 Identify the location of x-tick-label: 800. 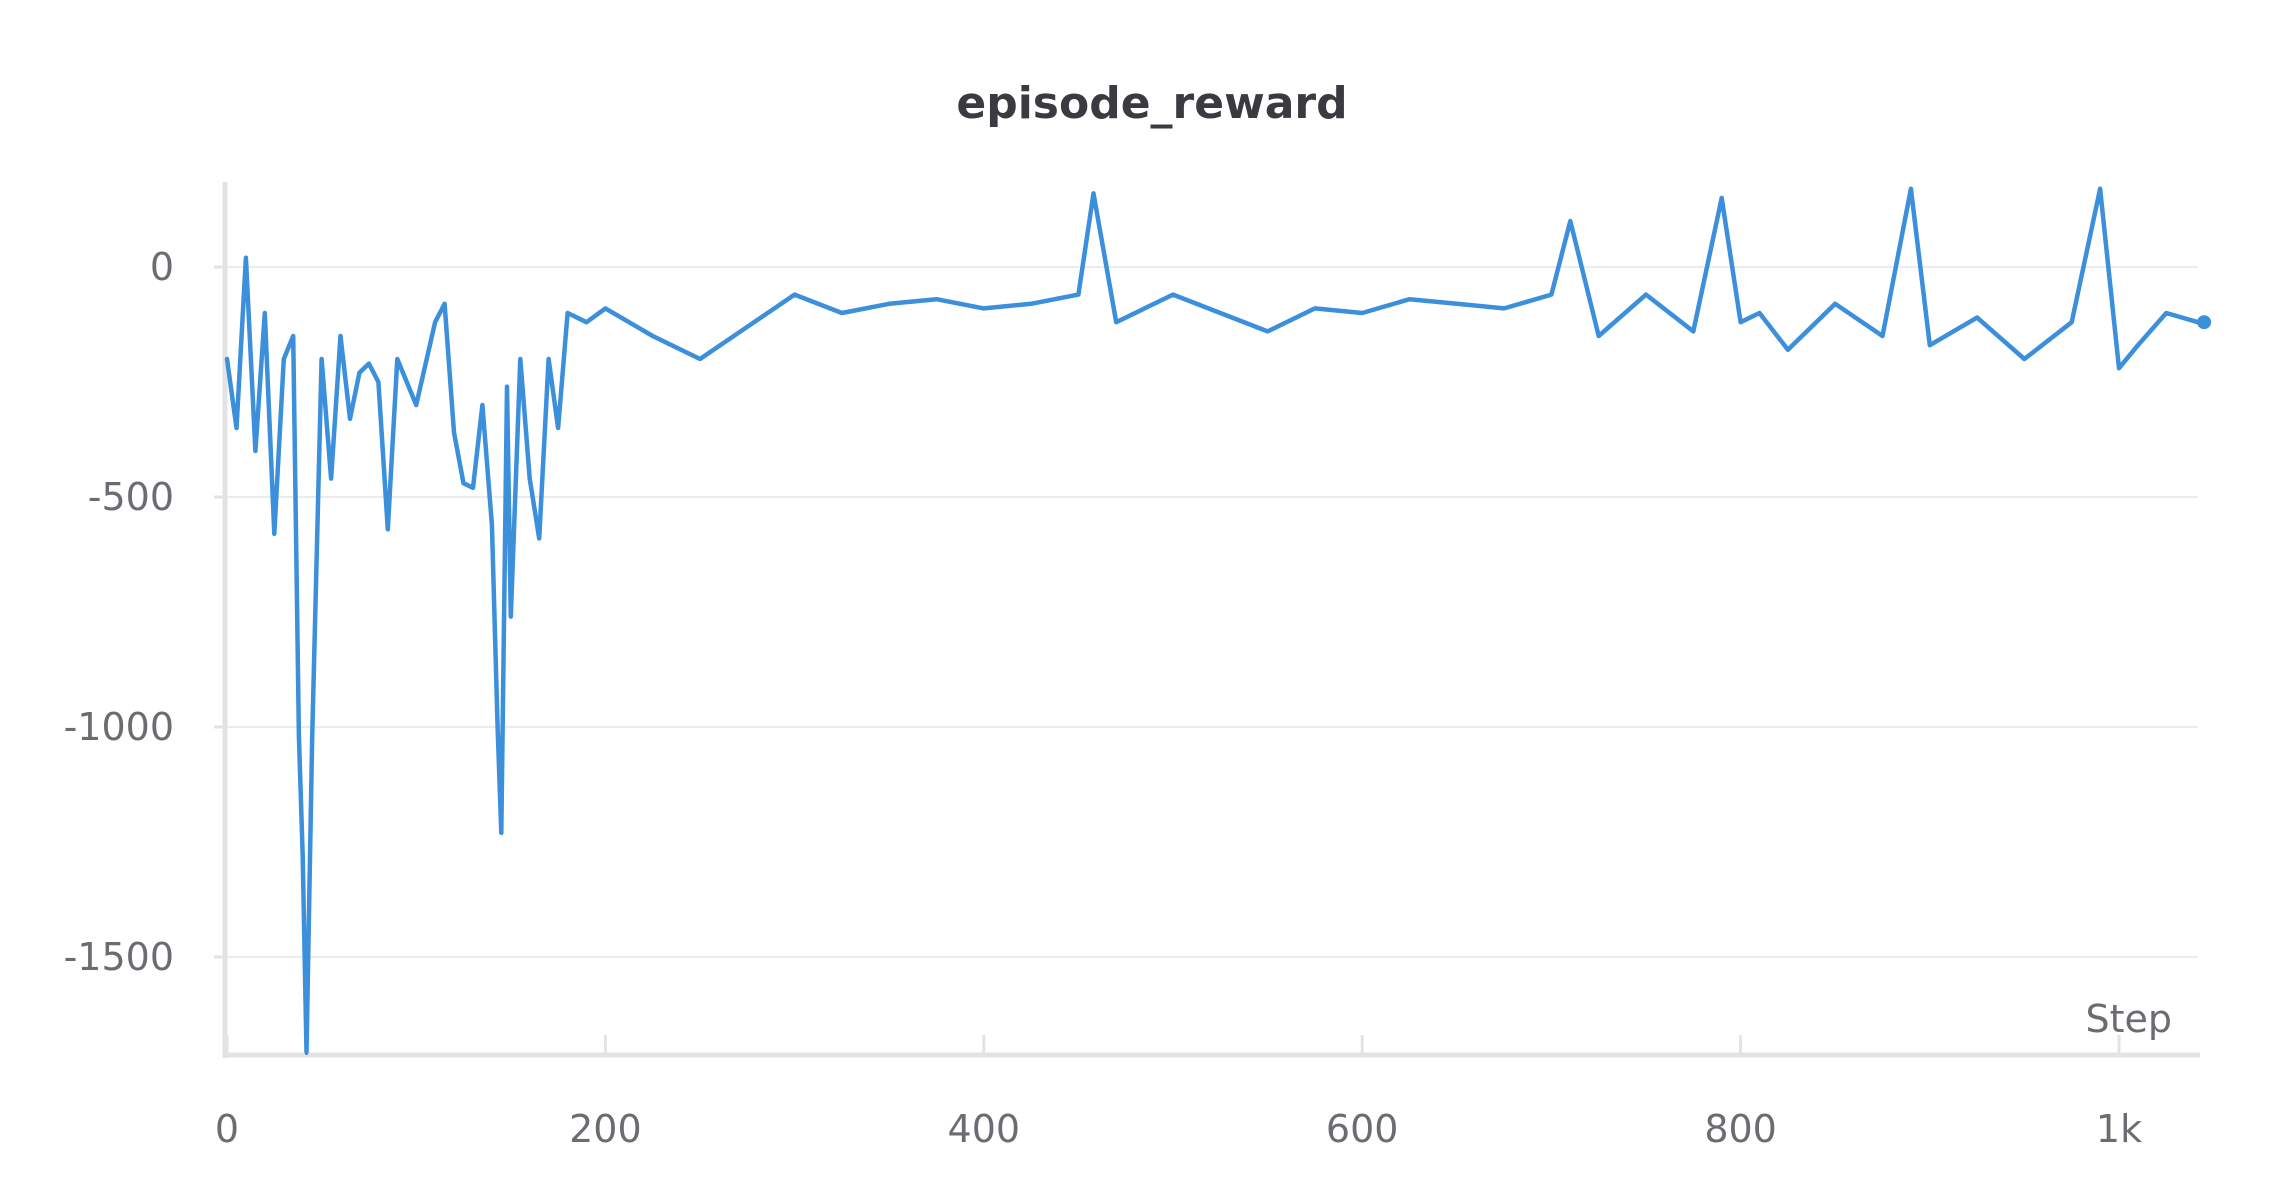
(1740, 1129).